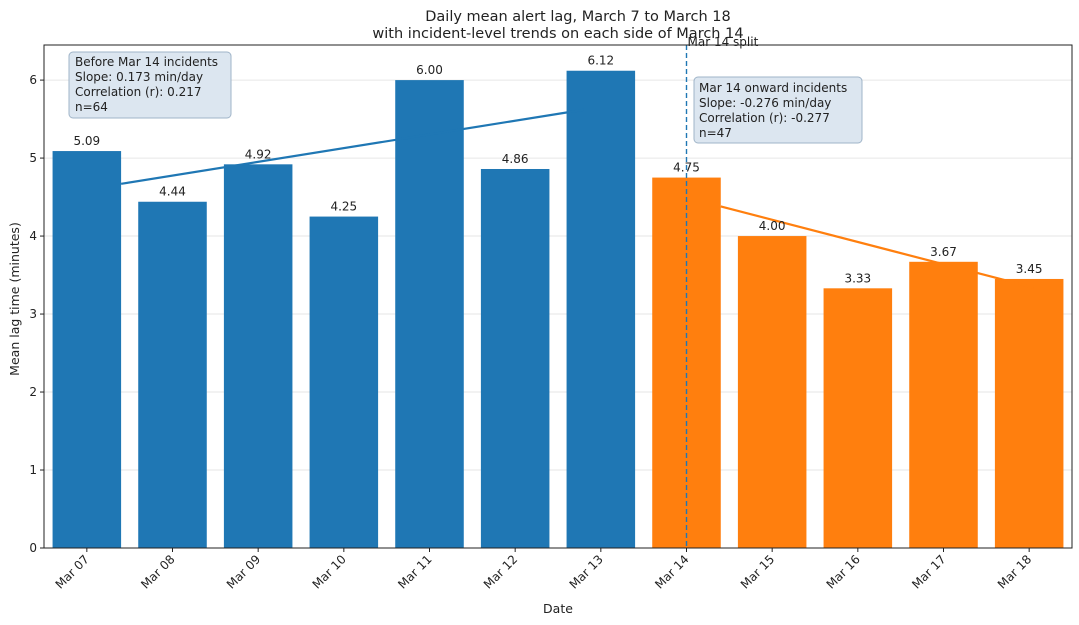 Image resolution: width=1079 pixels, height=625 pixels. Describe the element at coordinates (877, 247) in the screenshot. I see `trend-line-after` at that location.